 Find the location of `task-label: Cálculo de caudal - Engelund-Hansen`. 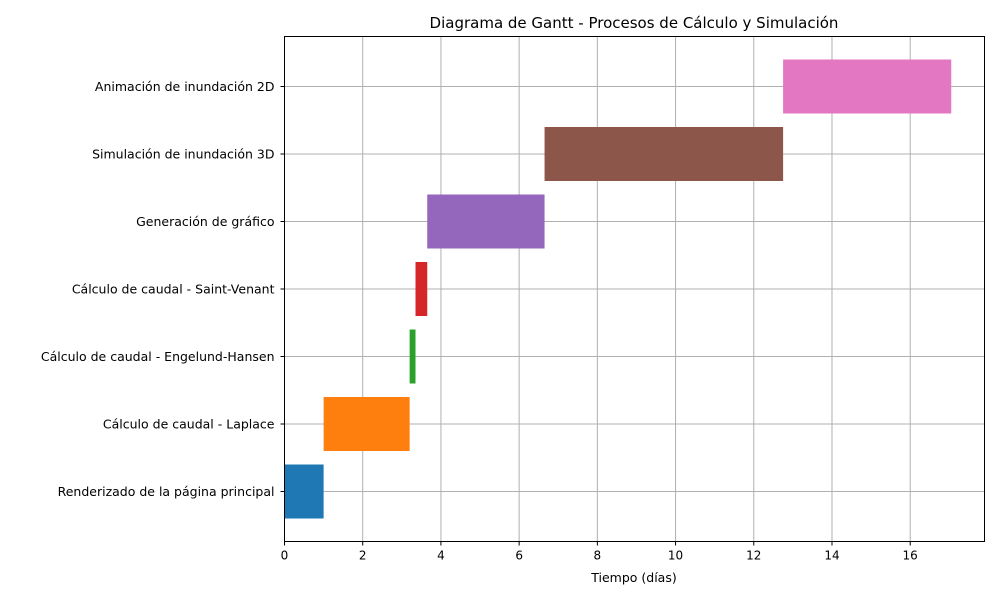

task-label: Cálculo de caudal - Engelund-Hansen is located at coordinates (158, 356).